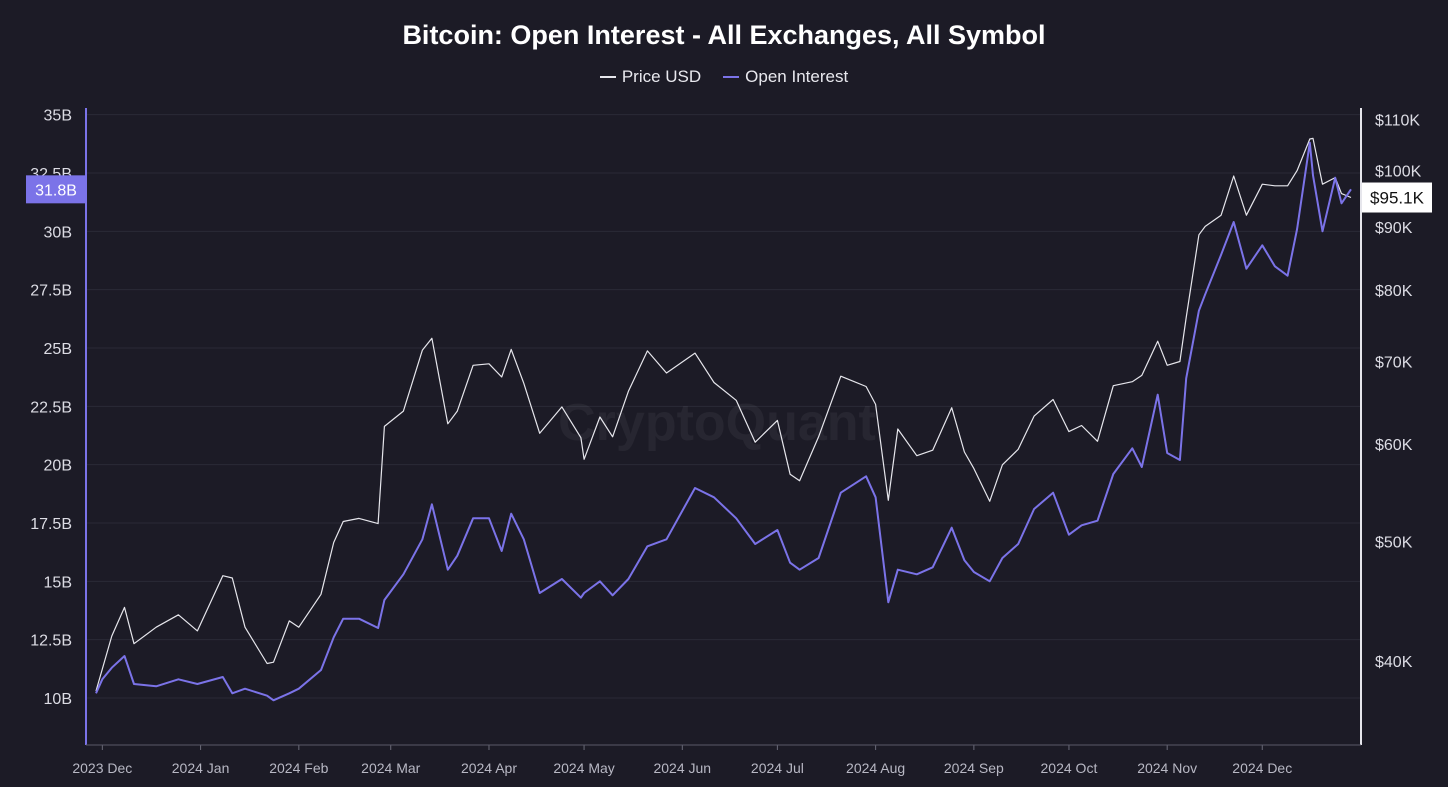 Image resolution: width=1448 pixels, height=787 pixels. Describe the element at coordinates (51, 291) in the screenshot. I see `left-tick-label: 27.5B` at that location.